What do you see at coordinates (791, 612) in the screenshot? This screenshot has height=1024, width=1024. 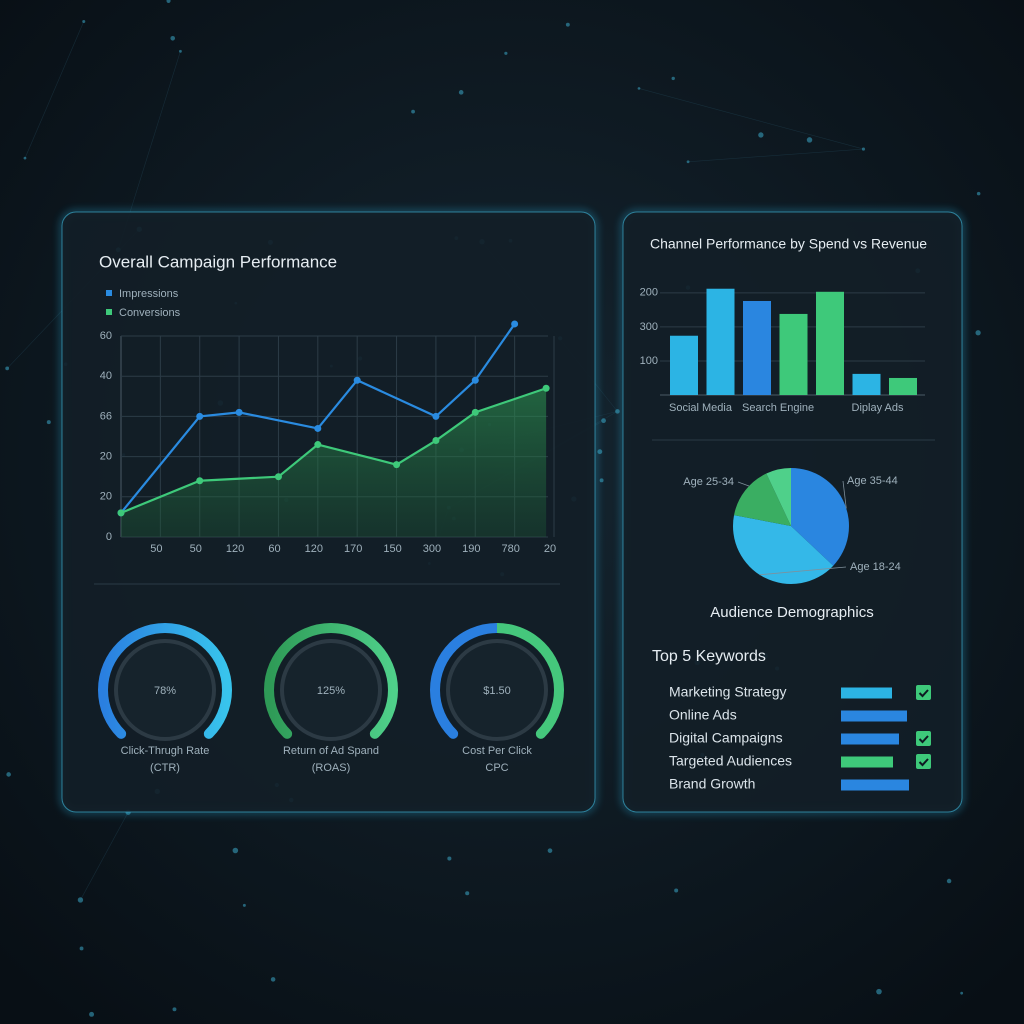 I see `chart-title: Audience Demographics` at bounding box center [791, 612].